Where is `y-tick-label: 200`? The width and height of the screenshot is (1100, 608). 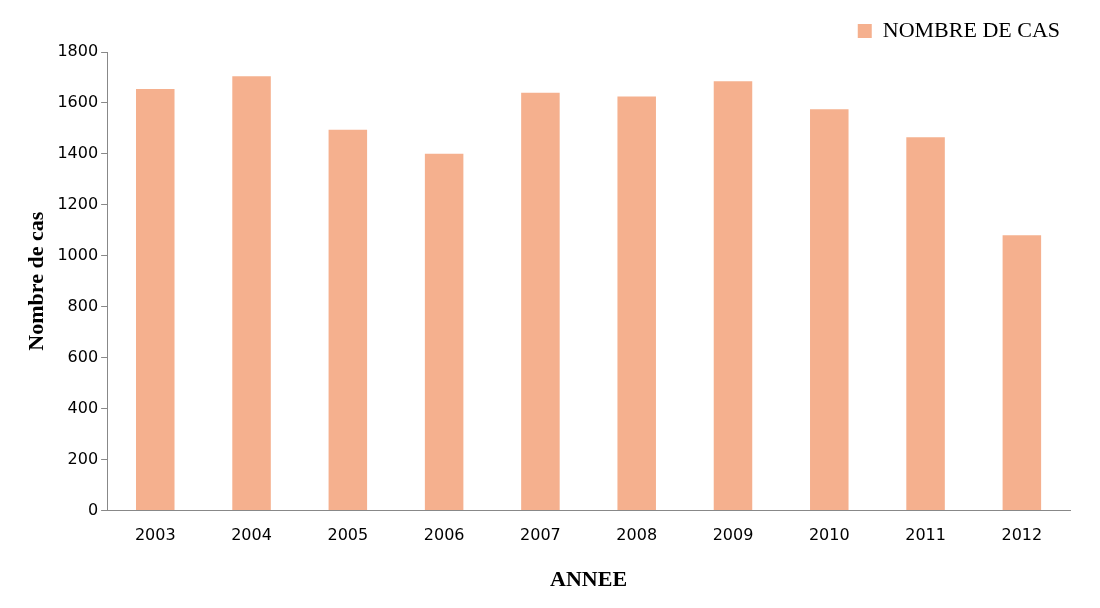
y-tick-label: 200 is located at coordinates (83, 458).